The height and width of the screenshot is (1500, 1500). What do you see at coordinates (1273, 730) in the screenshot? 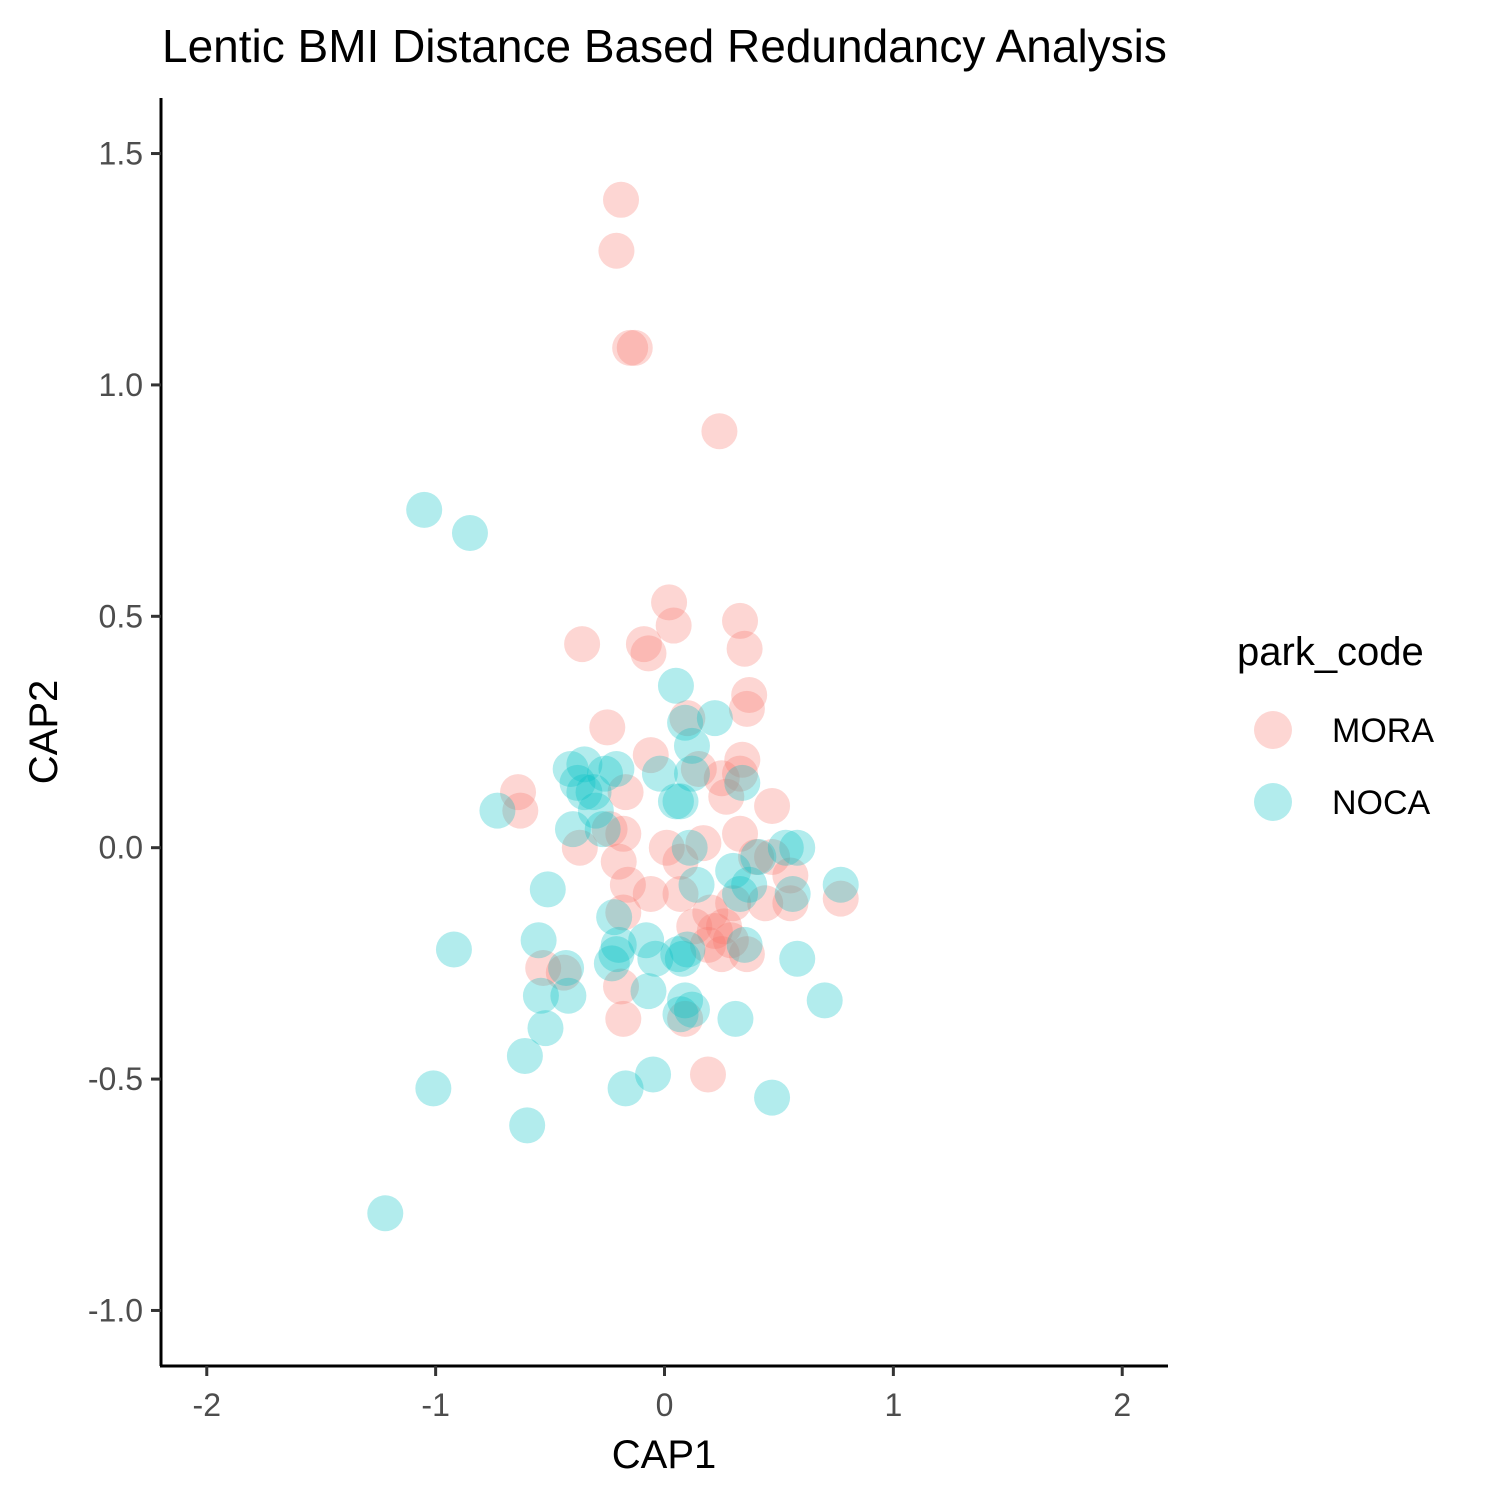
I see `legend-key-mora` at bounding box center [1273, 730].